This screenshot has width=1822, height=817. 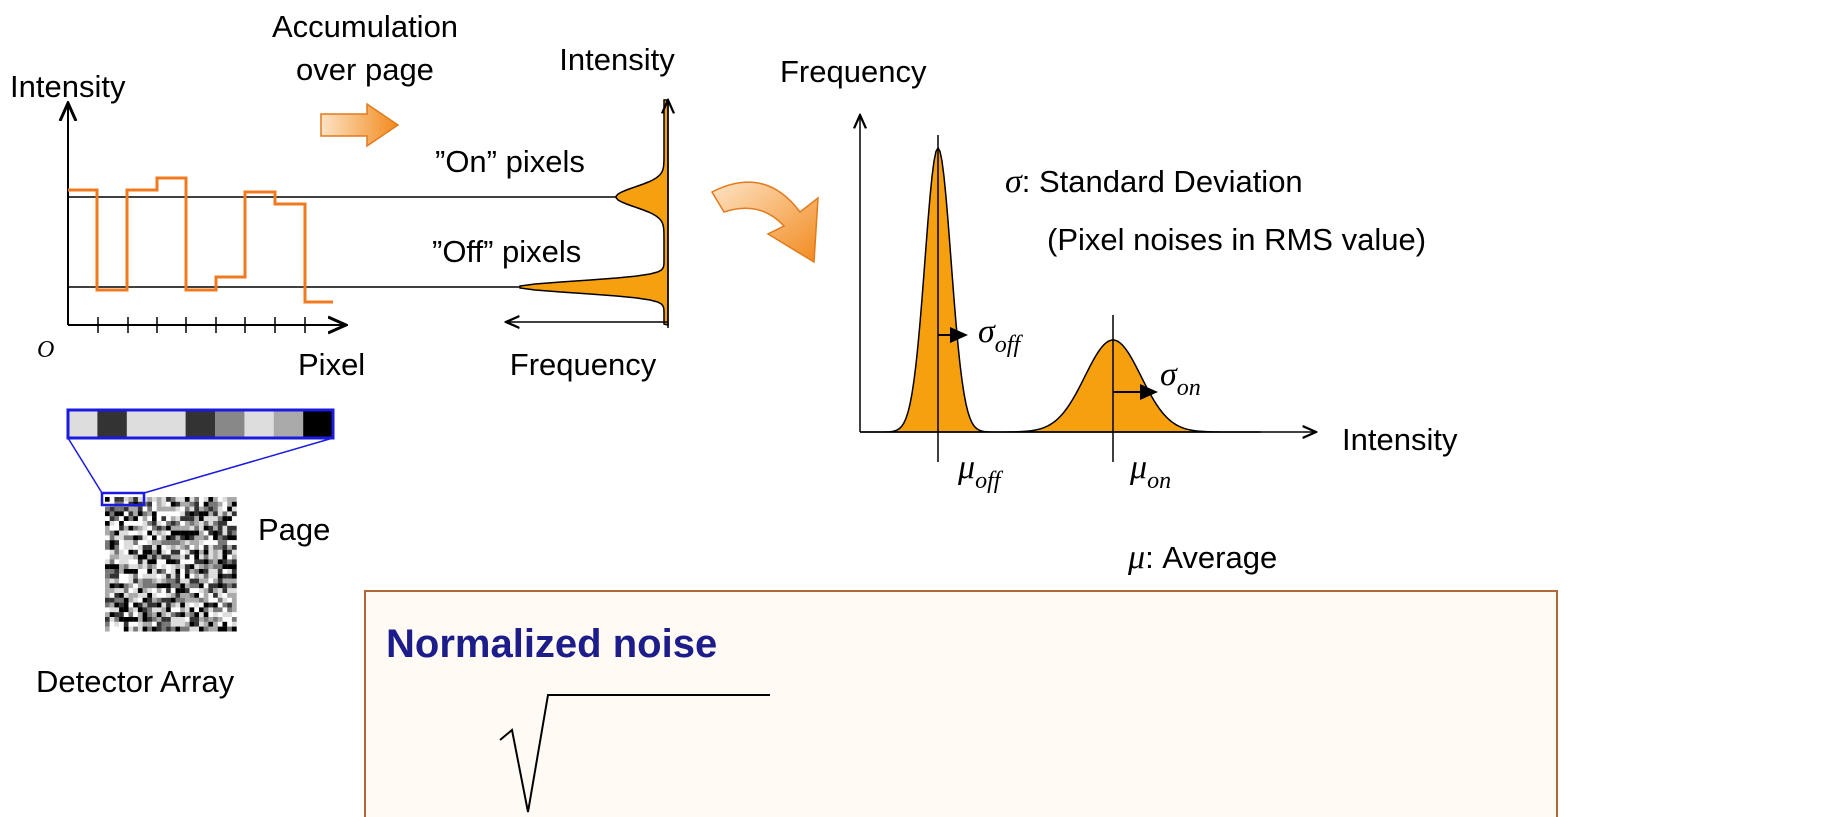 What do you see at coordinates (200, 424) in the screenshot?
I see `strip-frame` at bounding box center [200, 424].